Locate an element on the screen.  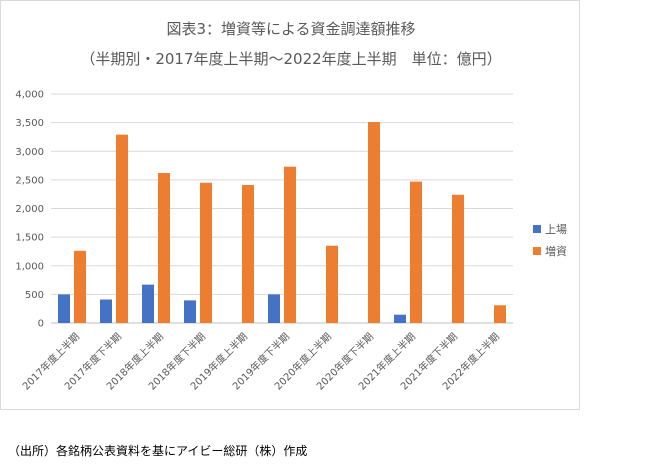
y-tick-label: 2,500 is located at coordinates (29, 180).